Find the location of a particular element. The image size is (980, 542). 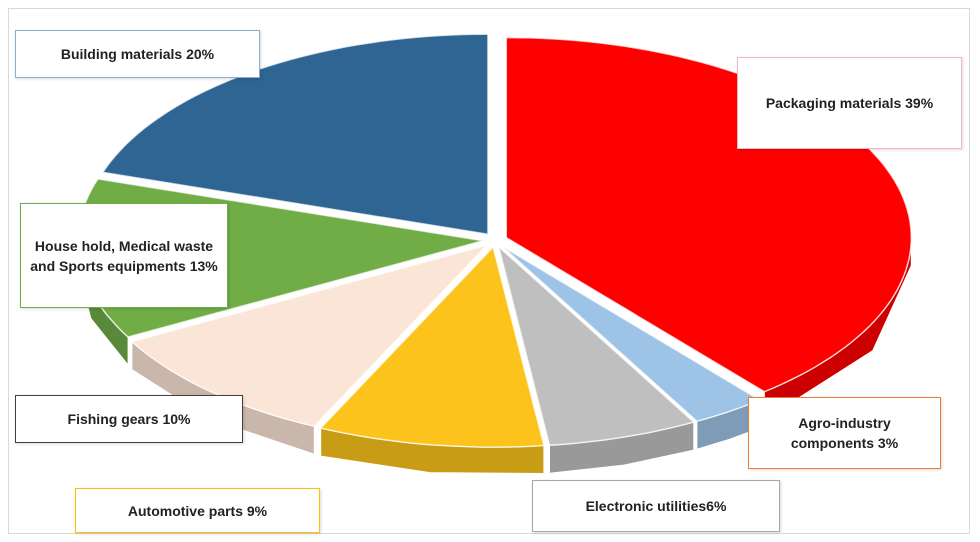

data-label: Fishing gears 10% is located at coordinates (129, 419).